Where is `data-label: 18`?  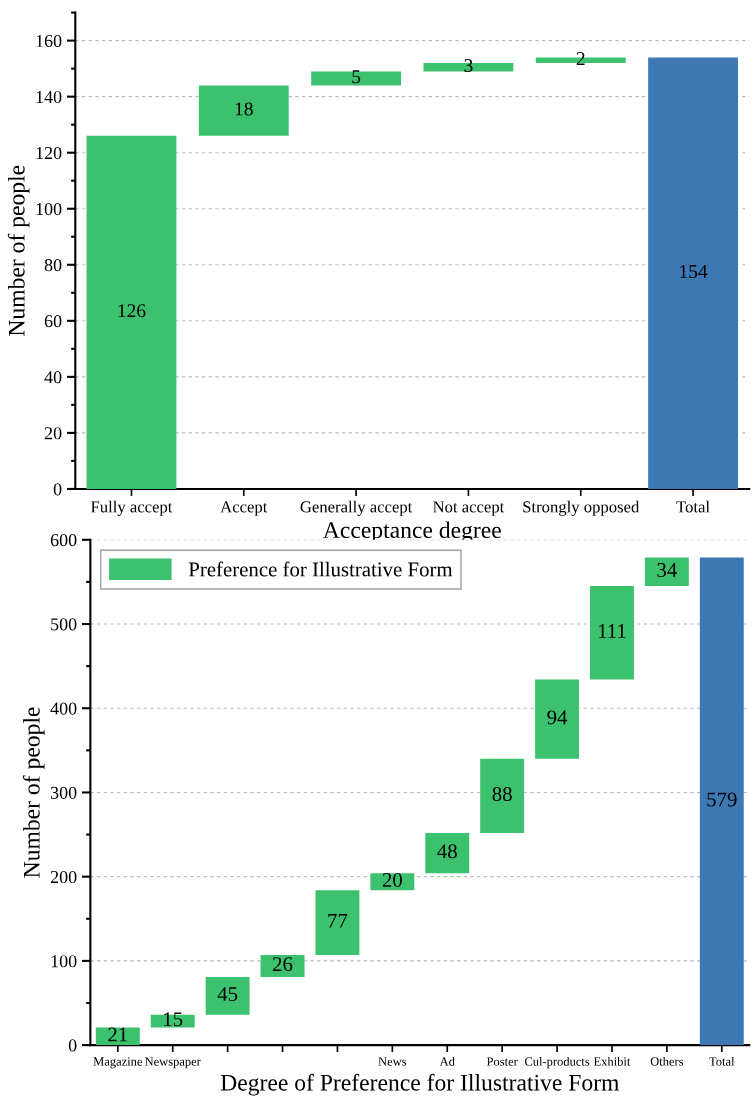 data-label: 18 is located at coordinates (244, 109).